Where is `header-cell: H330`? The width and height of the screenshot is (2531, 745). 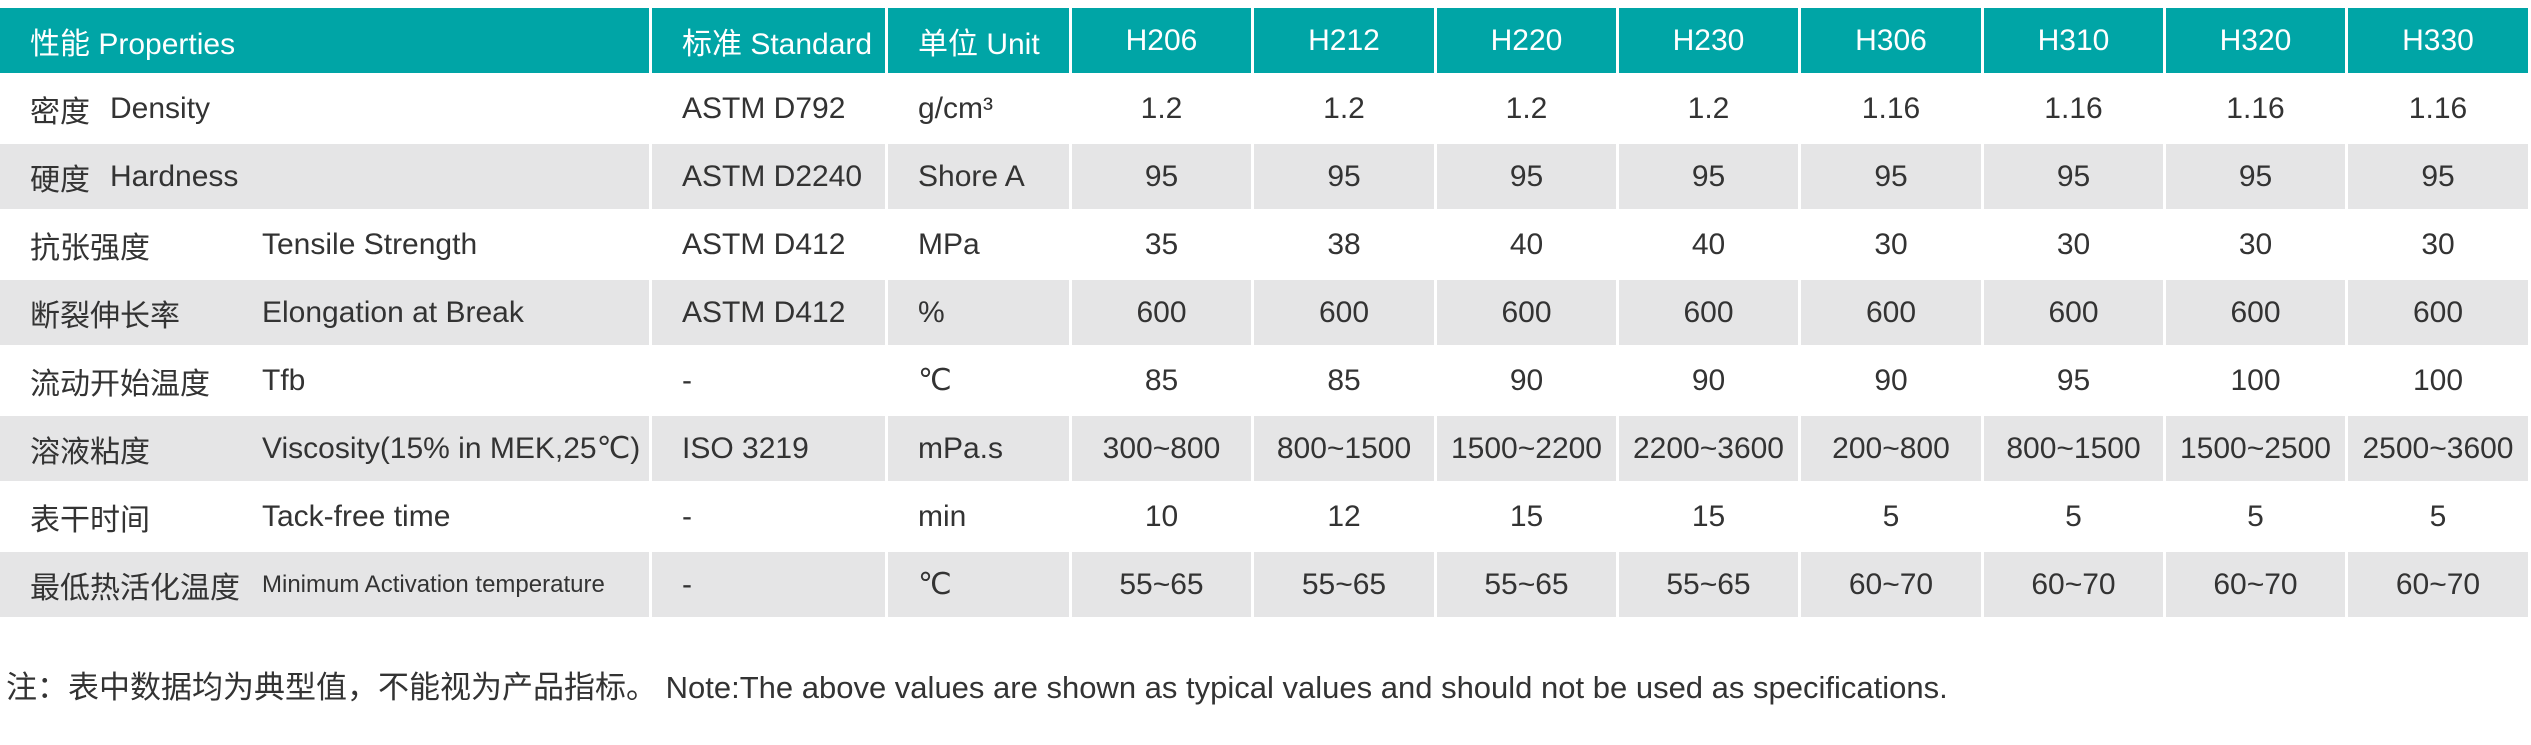
header-cell: H330 is located at coordinates (2438, 40).